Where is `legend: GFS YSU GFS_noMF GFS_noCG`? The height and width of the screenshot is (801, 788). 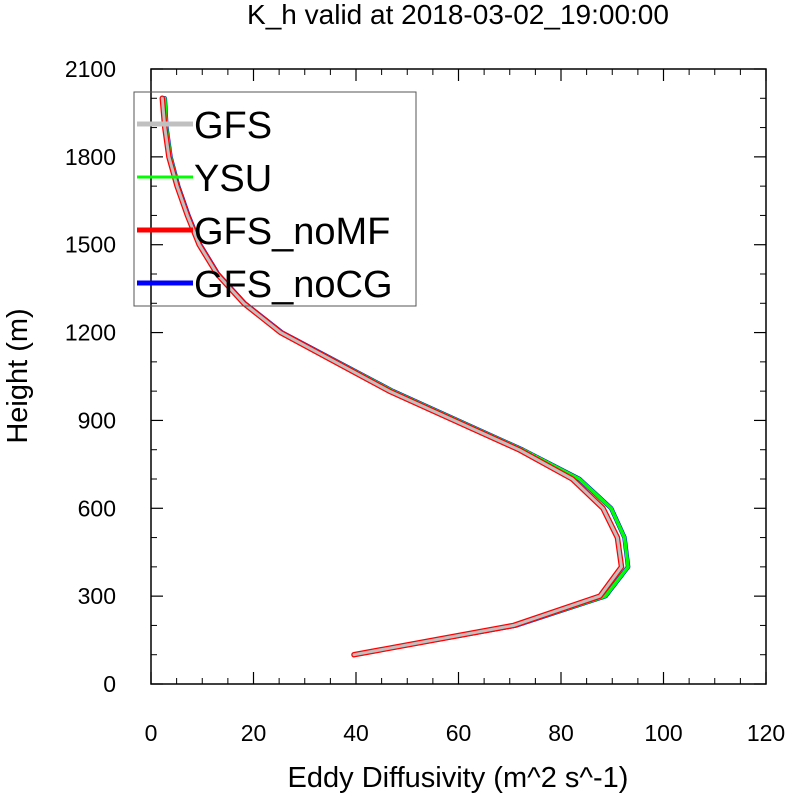 legend: GFS YSU GFS_noMF GFS_noCG is located at coordinates (275, 199).